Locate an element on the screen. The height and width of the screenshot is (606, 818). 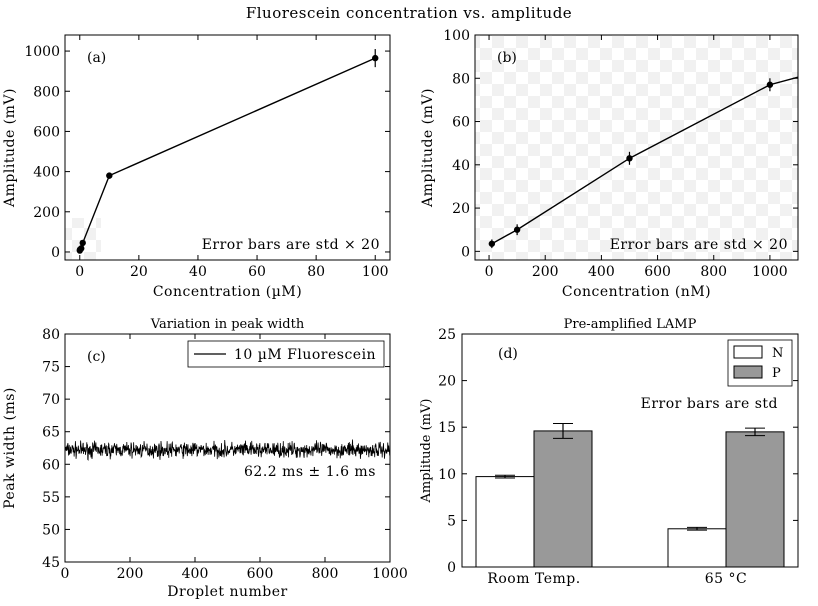
x-axis-label: Droplet number is located at coordinates (227, 592).